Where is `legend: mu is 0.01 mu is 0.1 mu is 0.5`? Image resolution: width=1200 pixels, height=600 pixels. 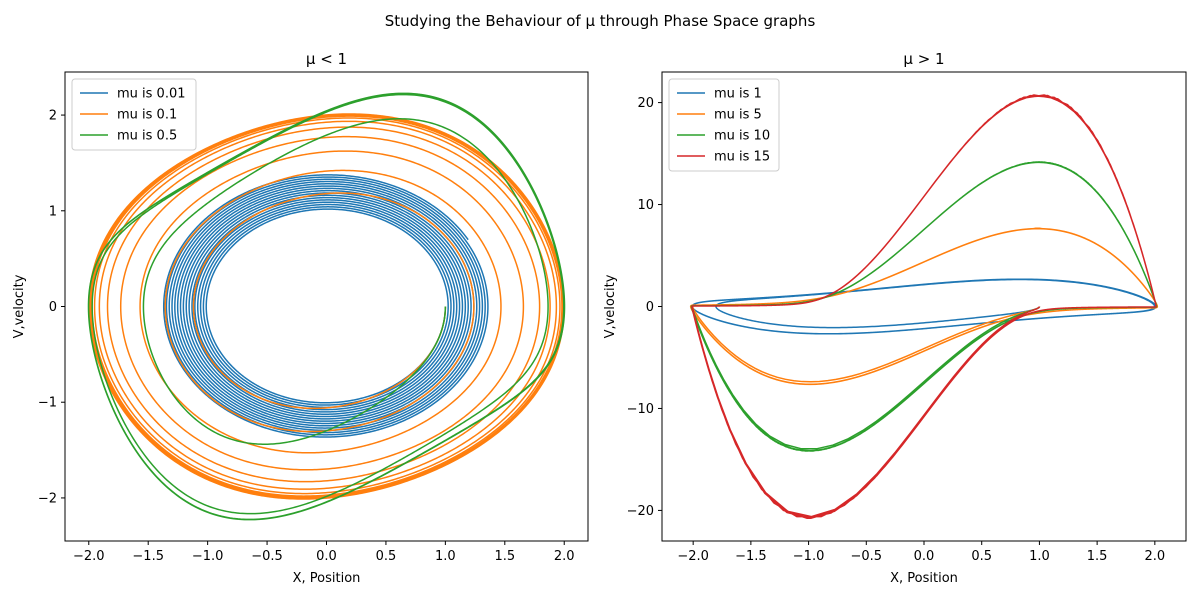 legend: mu is 0.01 mu is 0.1 mu is 0.5 is located at coordinates (134, 114).